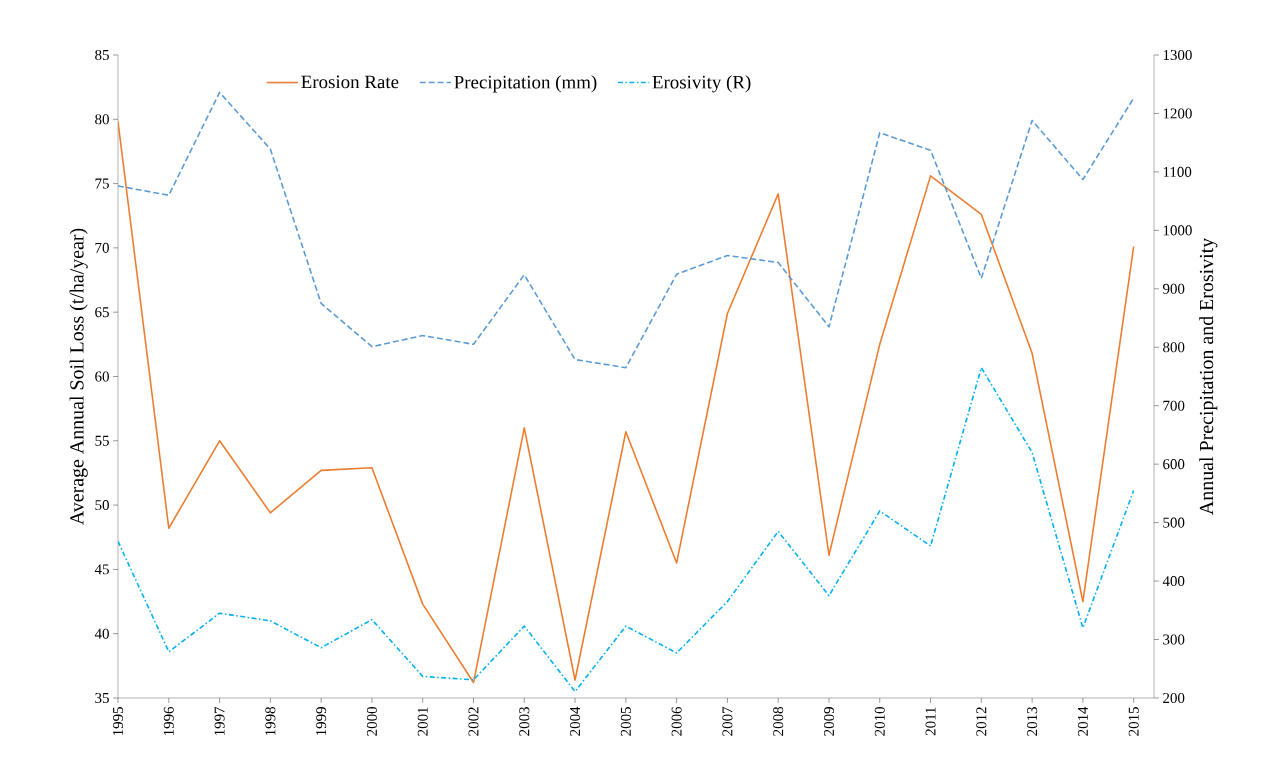 The image size is (1268, 774). Describe the element at coordinates (1133, 721) in the screenshot. I see `x-tick-label: 2015` at that location.